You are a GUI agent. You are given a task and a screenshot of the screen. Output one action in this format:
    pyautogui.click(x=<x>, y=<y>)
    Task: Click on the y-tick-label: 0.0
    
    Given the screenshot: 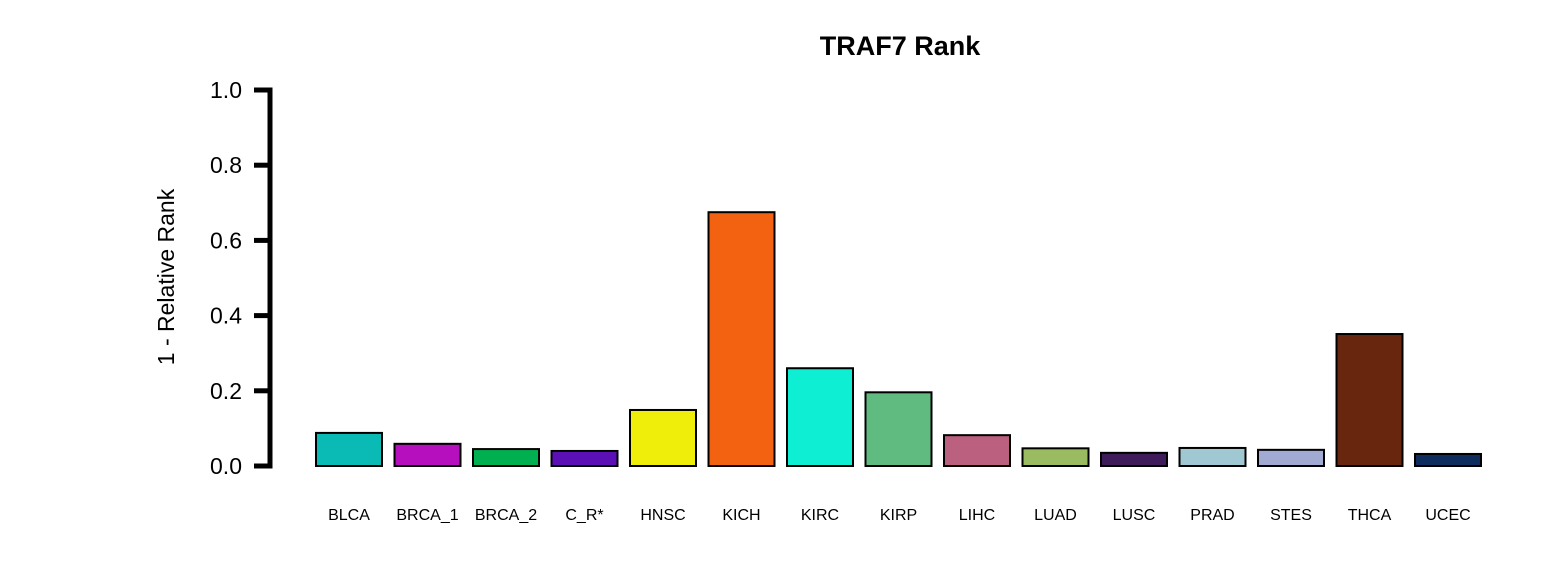 What is the action you would take?
    pyautogui.click(x=226, y=466)
    